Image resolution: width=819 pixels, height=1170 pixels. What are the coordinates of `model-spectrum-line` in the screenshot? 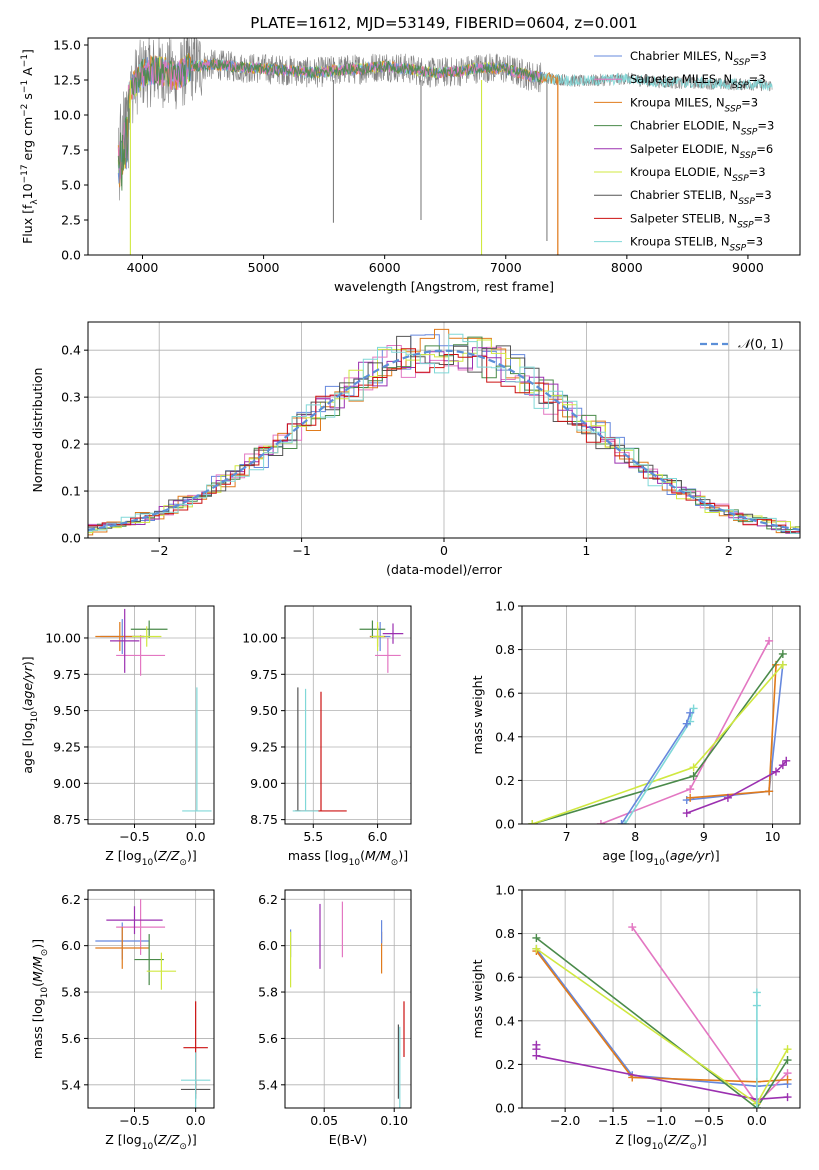 It's located at (330, 118).